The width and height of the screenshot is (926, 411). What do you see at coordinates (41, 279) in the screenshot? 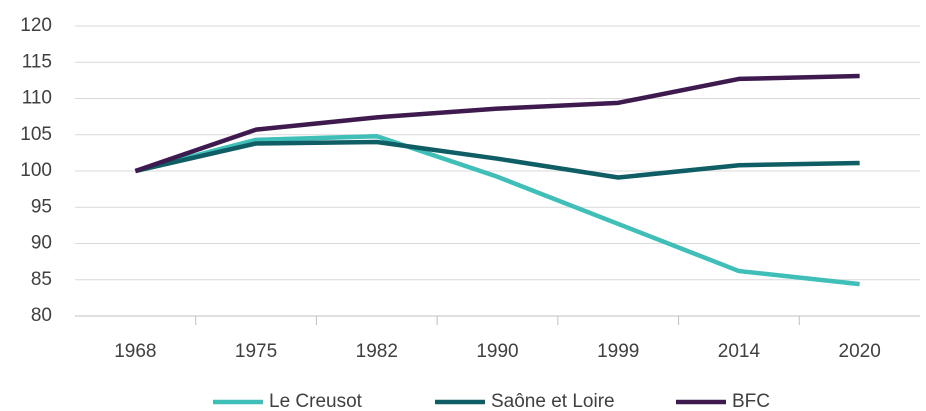
I see `y-tick-label: 85` at bounding box center [41, 279].